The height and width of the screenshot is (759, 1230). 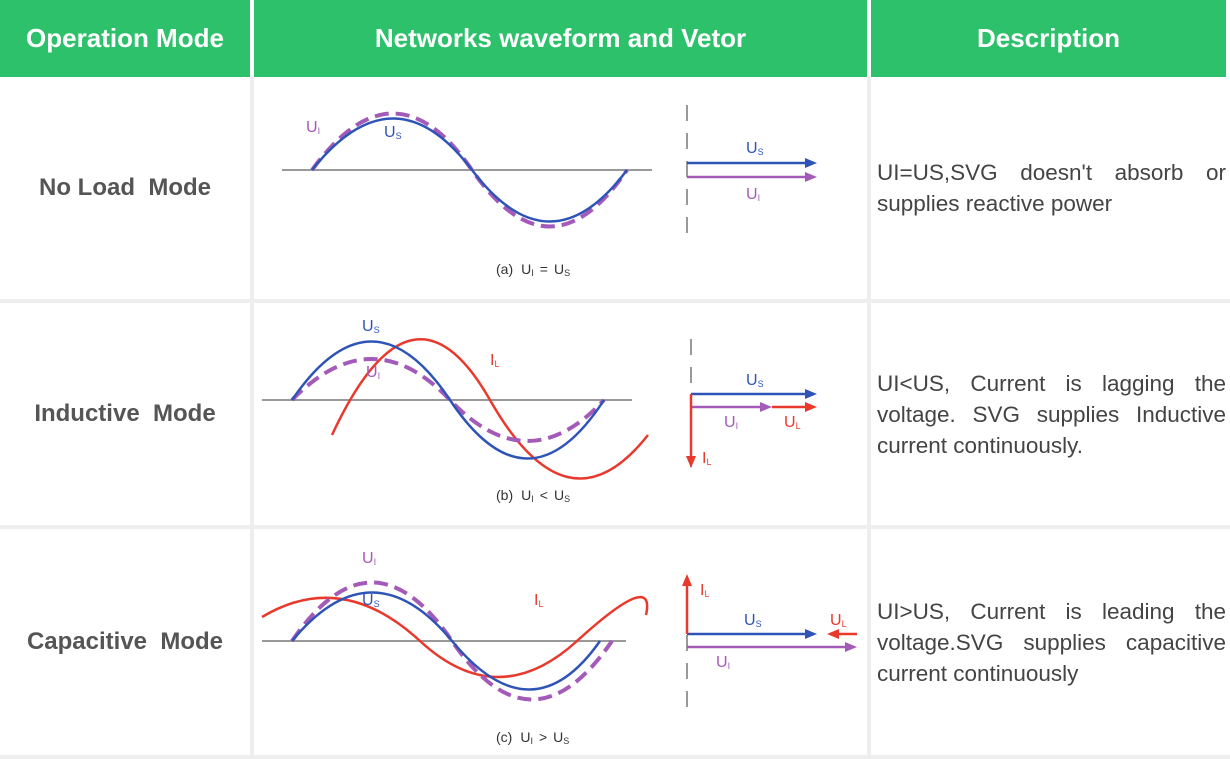 What do you see at coordinates (532, 737) in the screenshot?
I see `caption-c: (c) UI > US` at bounding box center [532, 737].